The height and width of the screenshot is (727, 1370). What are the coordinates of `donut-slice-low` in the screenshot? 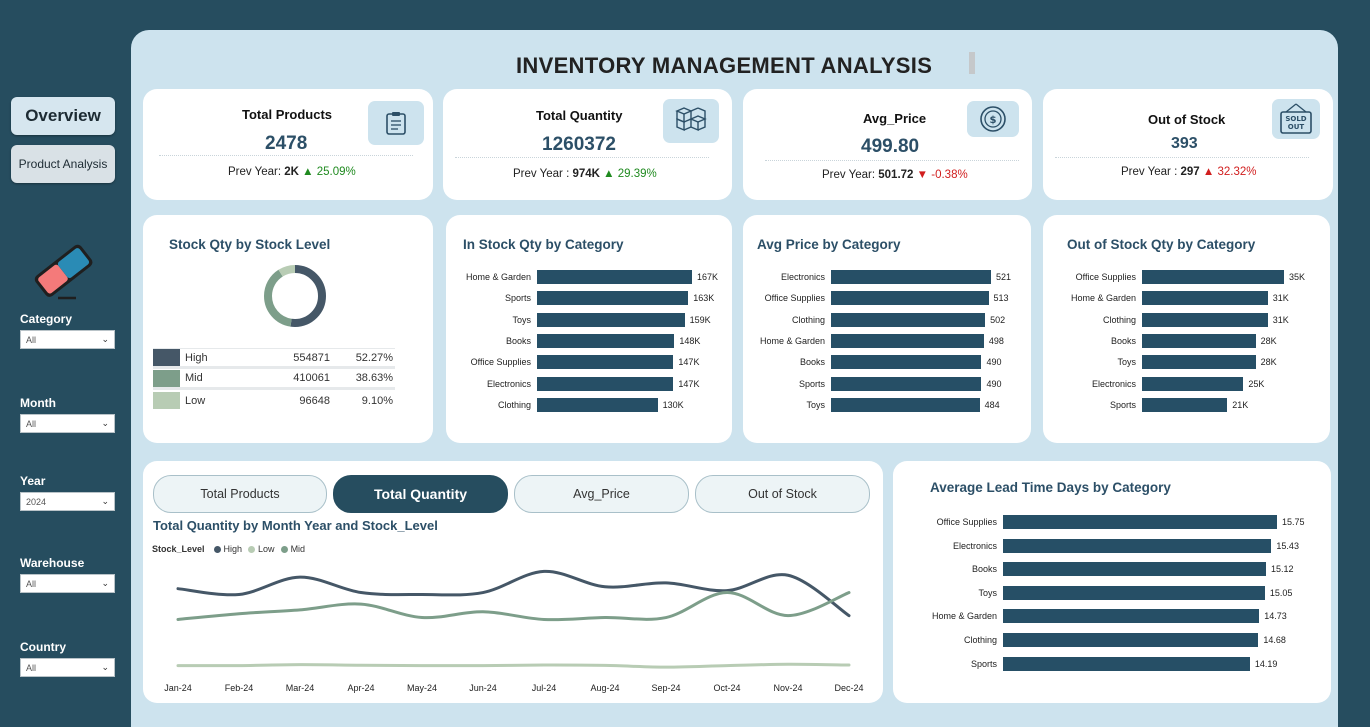 It's located at (295, 296).